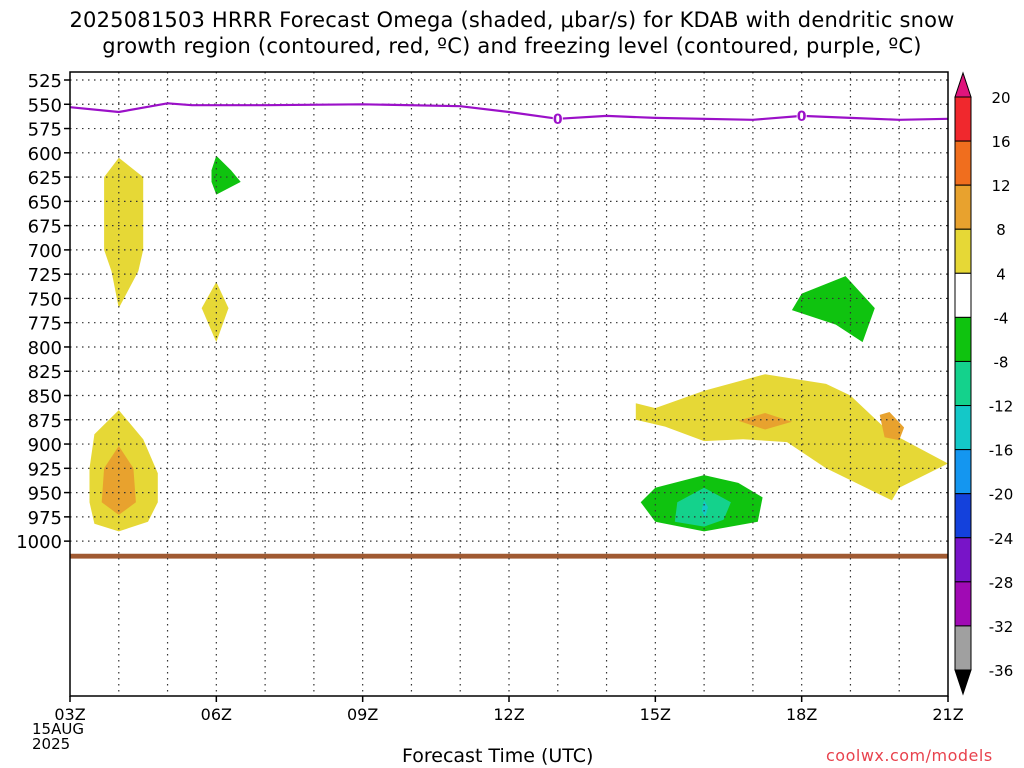 This screenshot has height=768, width=1024. I want to click on colorbar-label: -28, so click(1001, 583).